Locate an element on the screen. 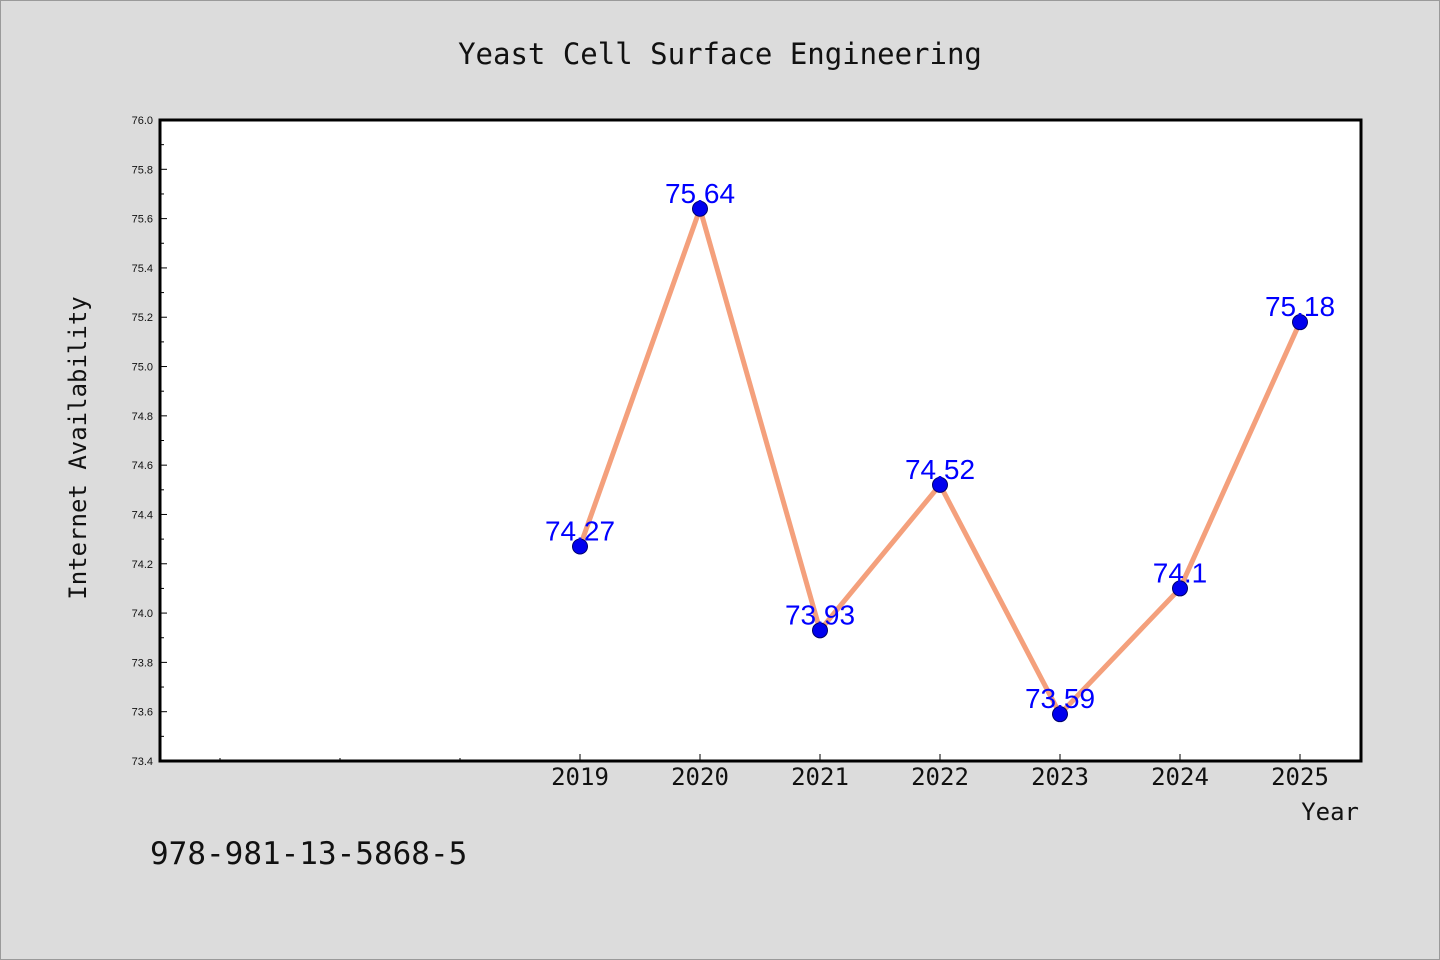 The height and width of the screenshot is (960, 1440). isbn-text: 978-981-13-5868-5 is located at coordinates (308, 854).